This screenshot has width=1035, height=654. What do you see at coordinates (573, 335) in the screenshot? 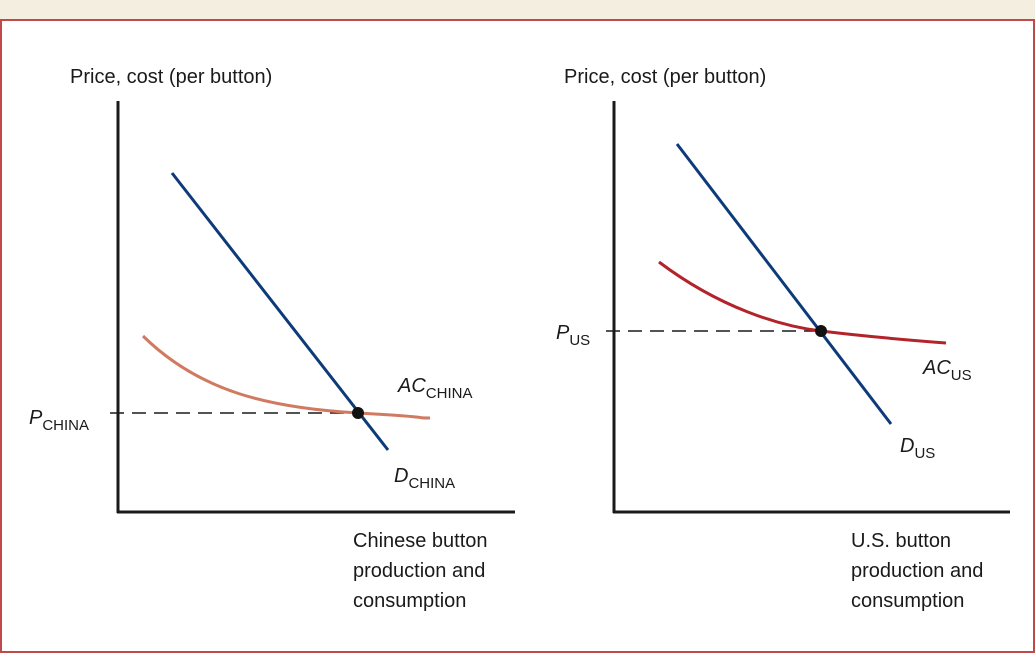
I see `us-price-label: PUS` at bounding box center [573, 335].